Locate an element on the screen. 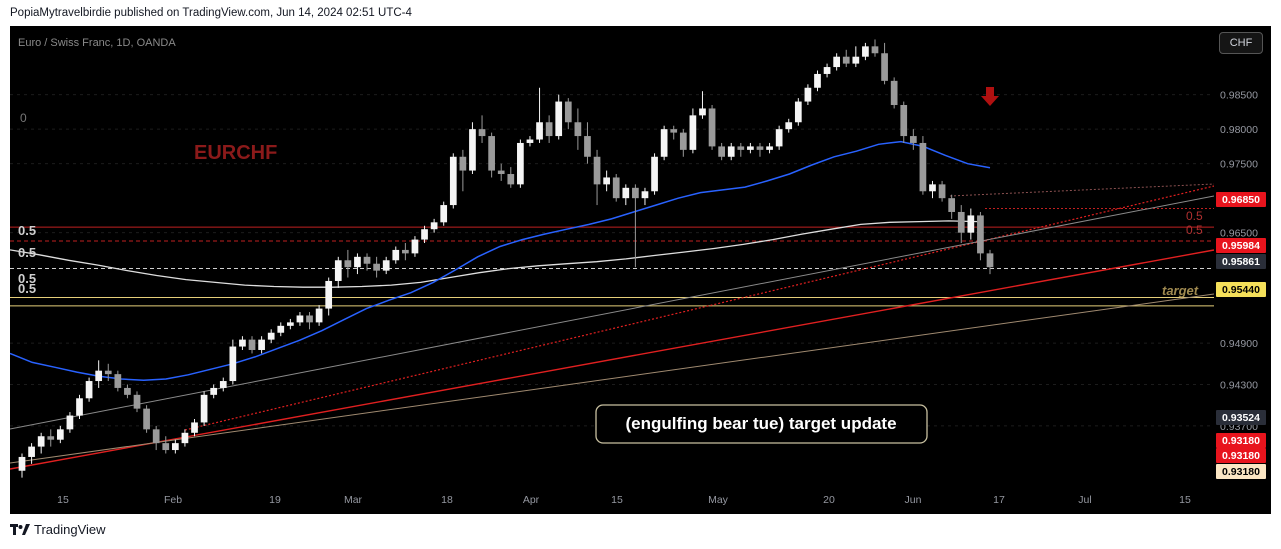 This screenshot has width=1281, height=549. price-axis is located at coordinates (1242, 270).